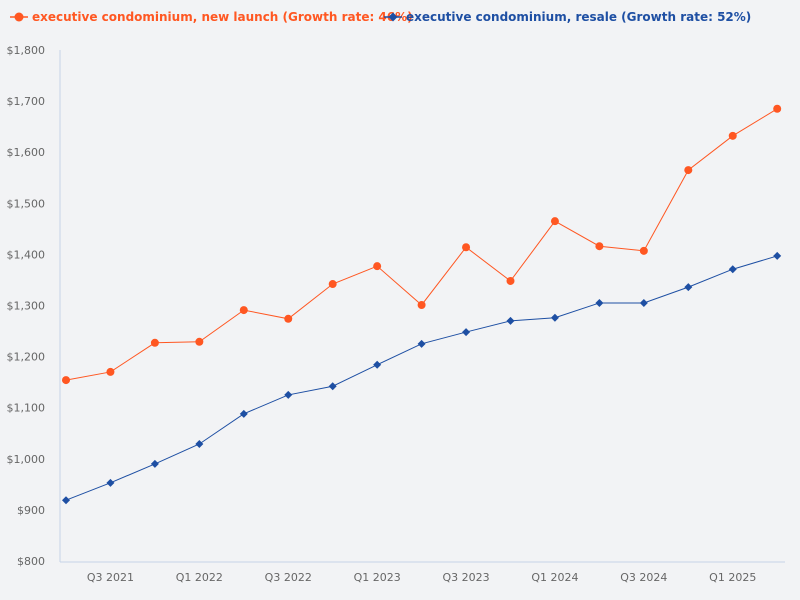  What do you see at coordinates (643, 577) in the screenshot?
I see `x-tick-label: Q3 2024` at bounding box center [643, 577].